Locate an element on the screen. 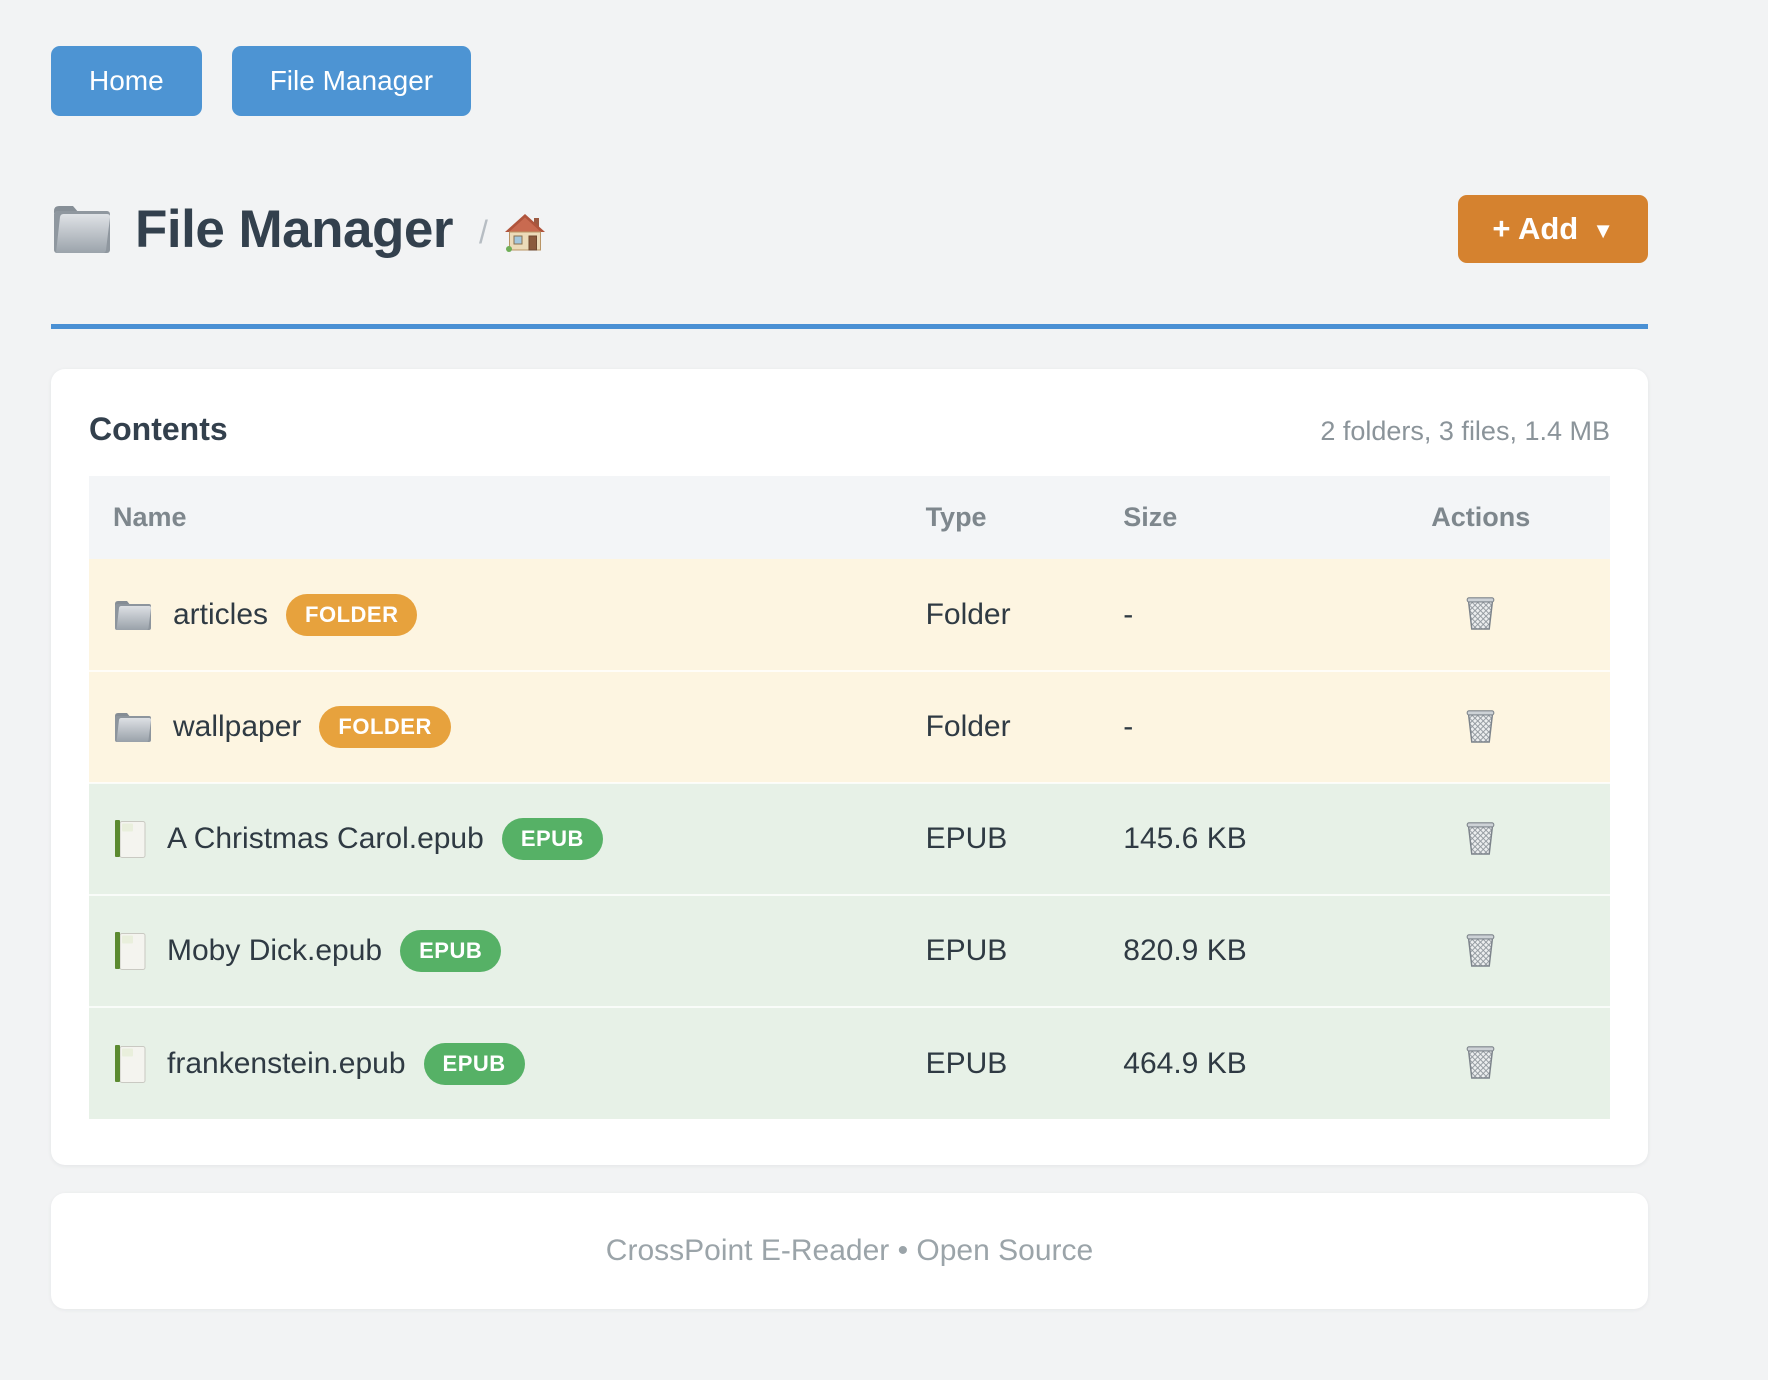 The image size is (1768, 1380). size-cell: 464.9 KB is located at coordinates (1237, 1062).